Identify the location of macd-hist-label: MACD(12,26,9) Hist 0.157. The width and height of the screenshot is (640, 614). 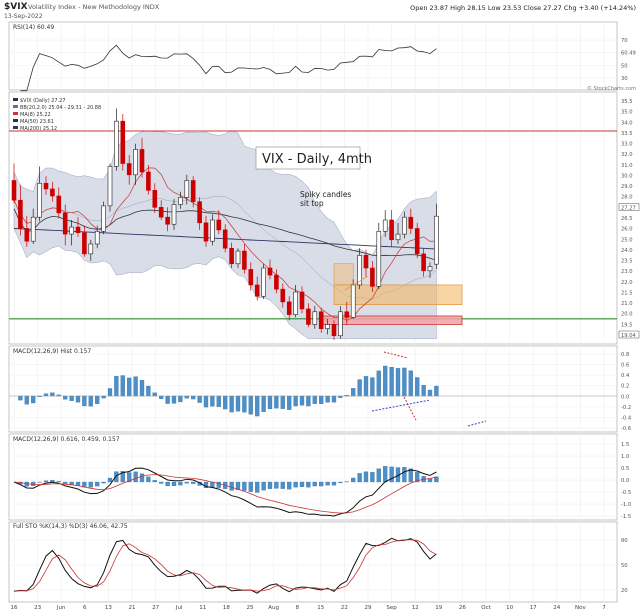
(52, 351).